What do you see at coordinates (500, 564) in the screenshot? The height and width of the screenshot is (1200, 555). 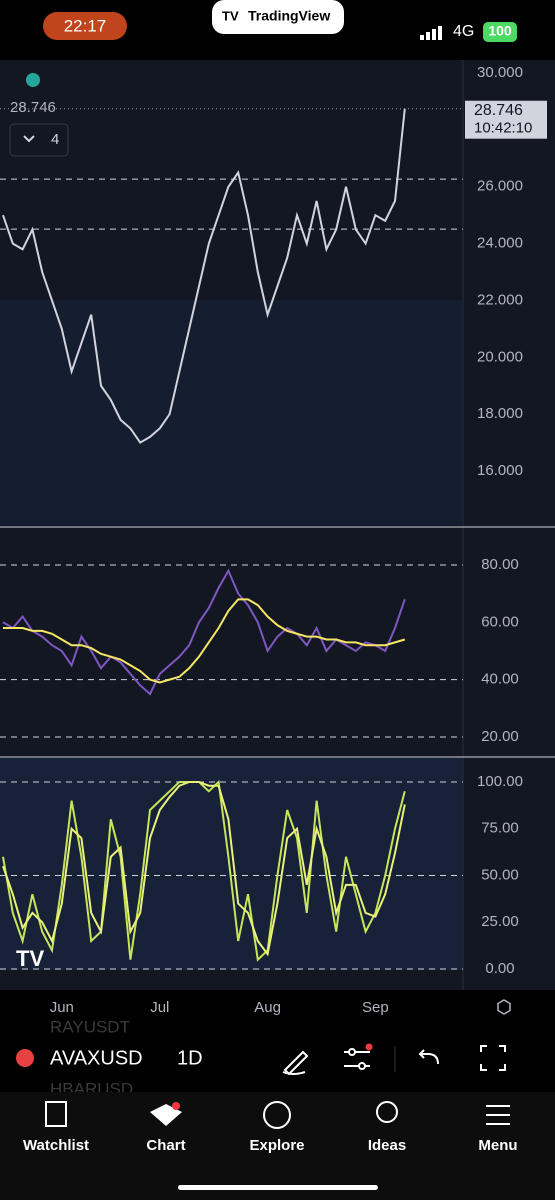 I see `y-tick-label: 80.00` at bounding box center [500, 564].